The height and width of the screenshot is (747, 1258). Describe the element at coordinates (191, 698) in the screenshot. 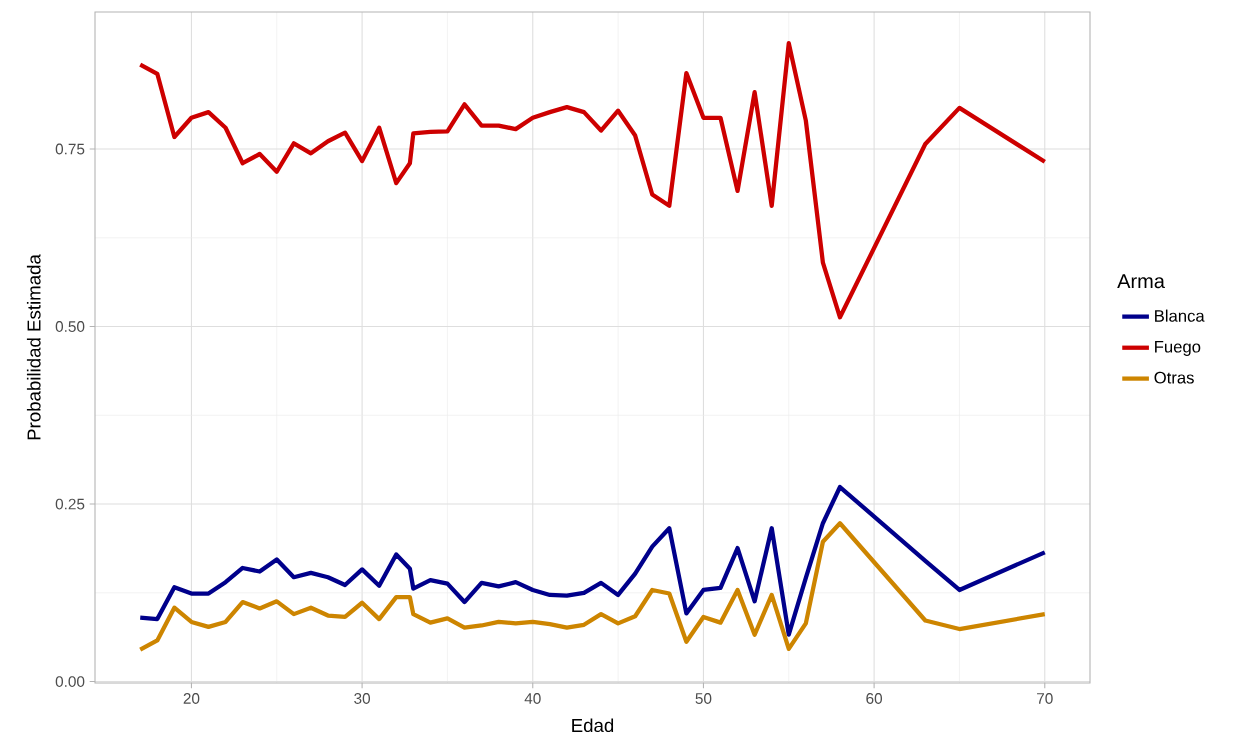

I see `x-tick-label: 20` at that location.